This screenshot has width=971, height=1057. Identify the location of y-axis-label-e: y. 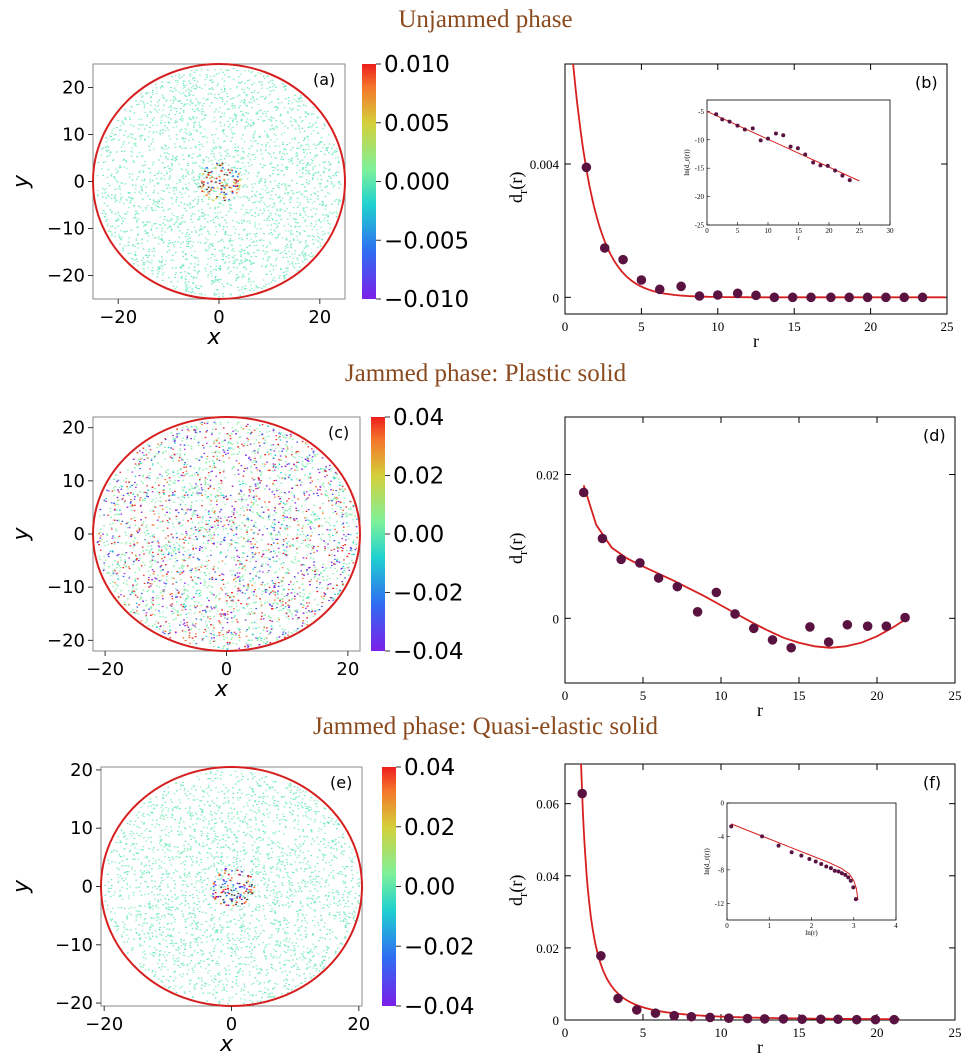
(21, 886).